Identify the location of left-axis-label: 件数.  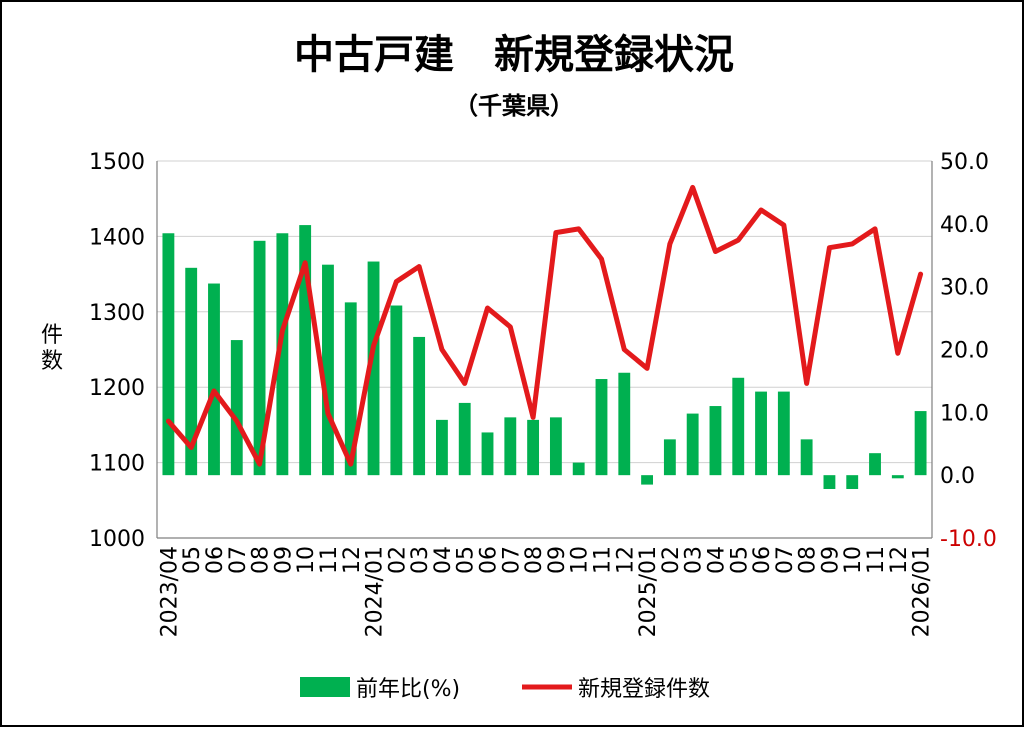
(52, 348).